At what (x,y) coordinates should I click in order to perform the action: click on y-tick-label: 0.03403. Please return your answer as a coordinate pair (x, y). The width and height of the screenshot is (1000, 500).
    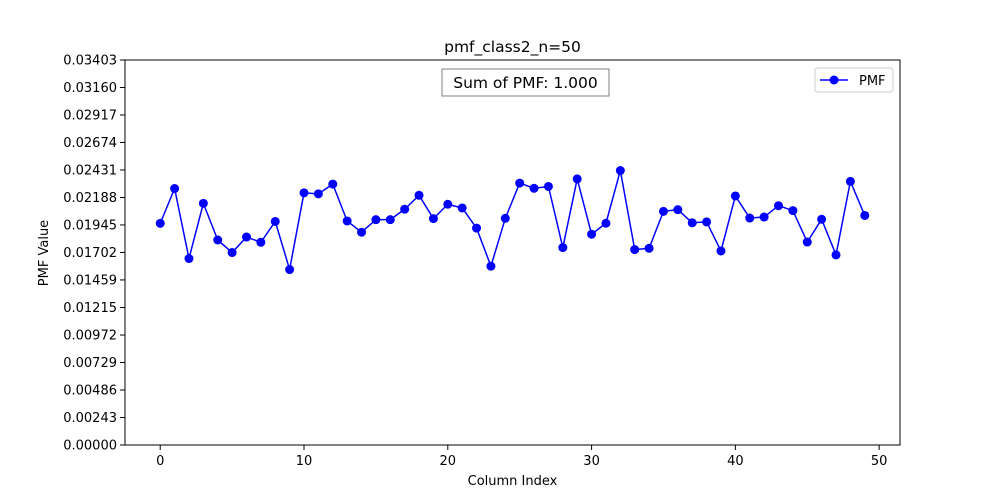
    Looking at the image, I should click on (90, 61).